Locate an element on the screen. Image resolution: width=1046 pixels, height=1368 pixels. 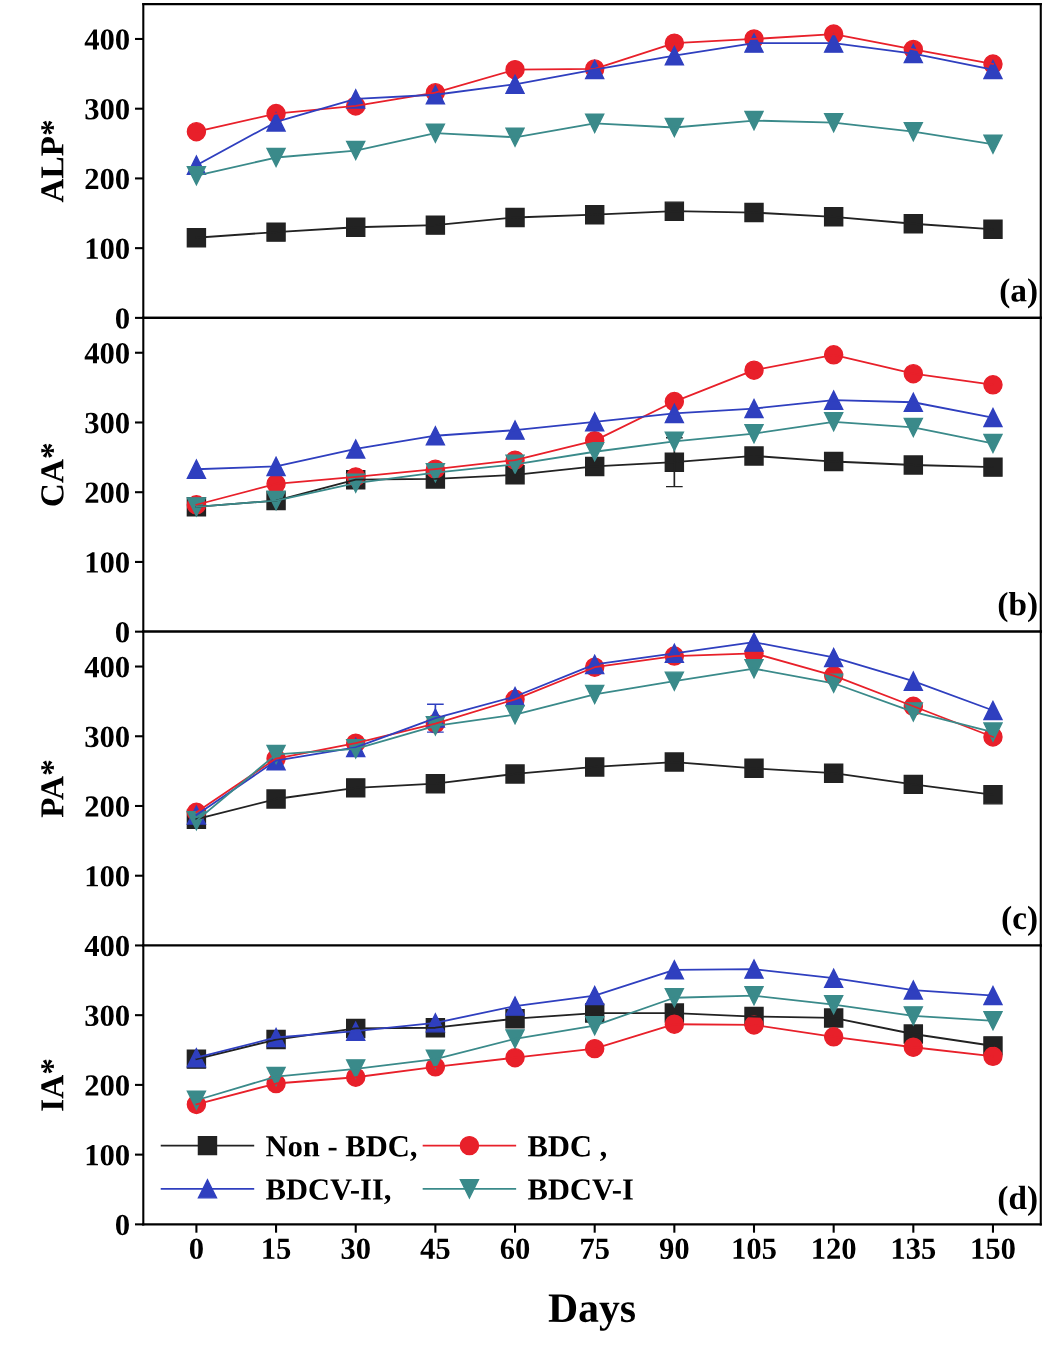
x-axis-title: Days is located at coordinates (591, 1312).